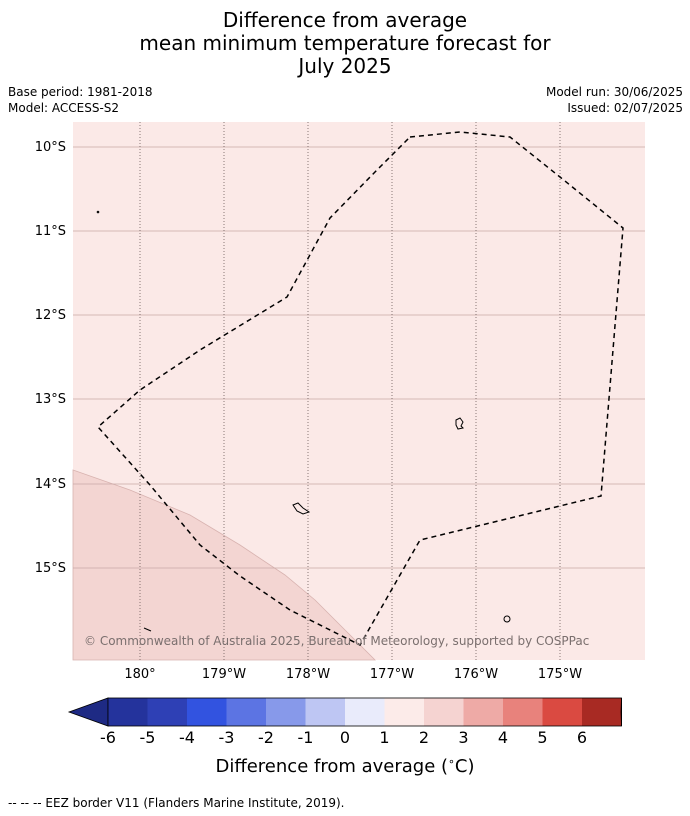 This screenshot has height=816, width=690. What do you see at coordinates (50, 358) in the screenshot?
I see `latitude-labels: 10°S 11°S 12°S 13°S 14°S 15°S` at bounding box center [50, 358].